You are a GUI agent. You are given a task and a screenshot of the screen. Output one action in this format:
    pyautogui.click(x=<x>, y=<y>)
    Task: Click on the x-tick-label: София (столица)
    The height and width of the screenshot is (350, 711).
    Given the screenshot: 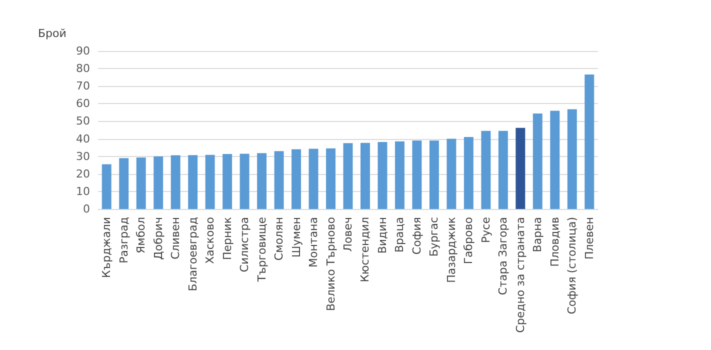 What is the action you would take?
    pyautogui.click(x=572, y=265)
    